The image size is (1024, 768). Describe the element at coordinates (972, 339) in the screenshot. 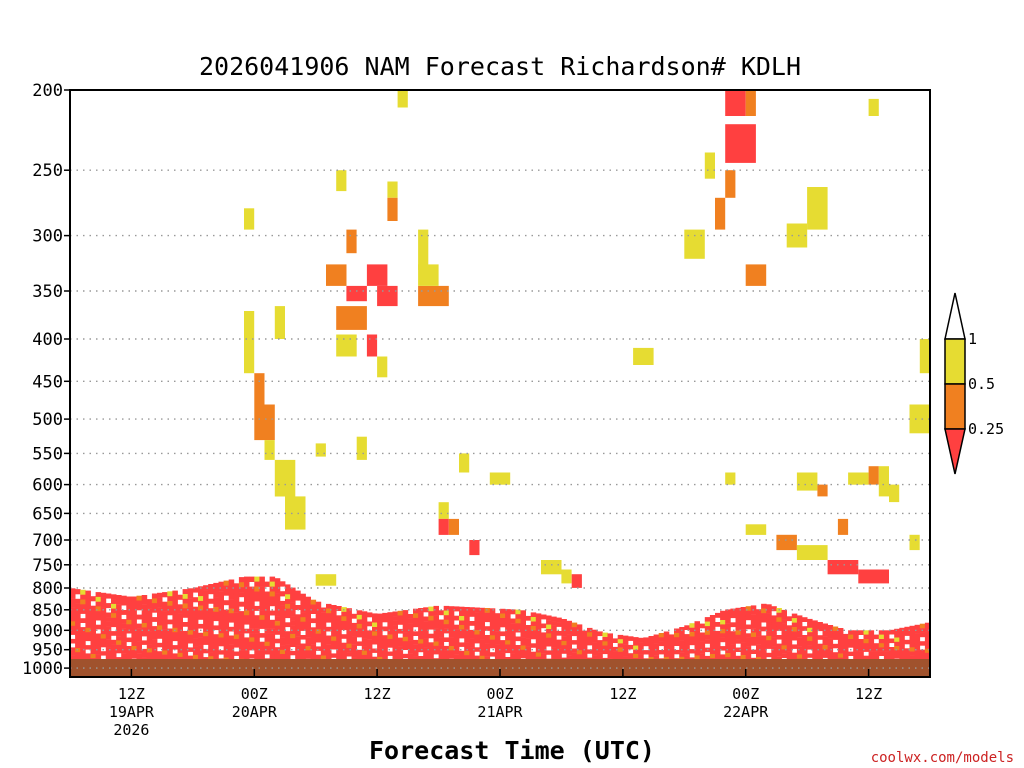

I see `colorbar-label-1: 1` at that location.